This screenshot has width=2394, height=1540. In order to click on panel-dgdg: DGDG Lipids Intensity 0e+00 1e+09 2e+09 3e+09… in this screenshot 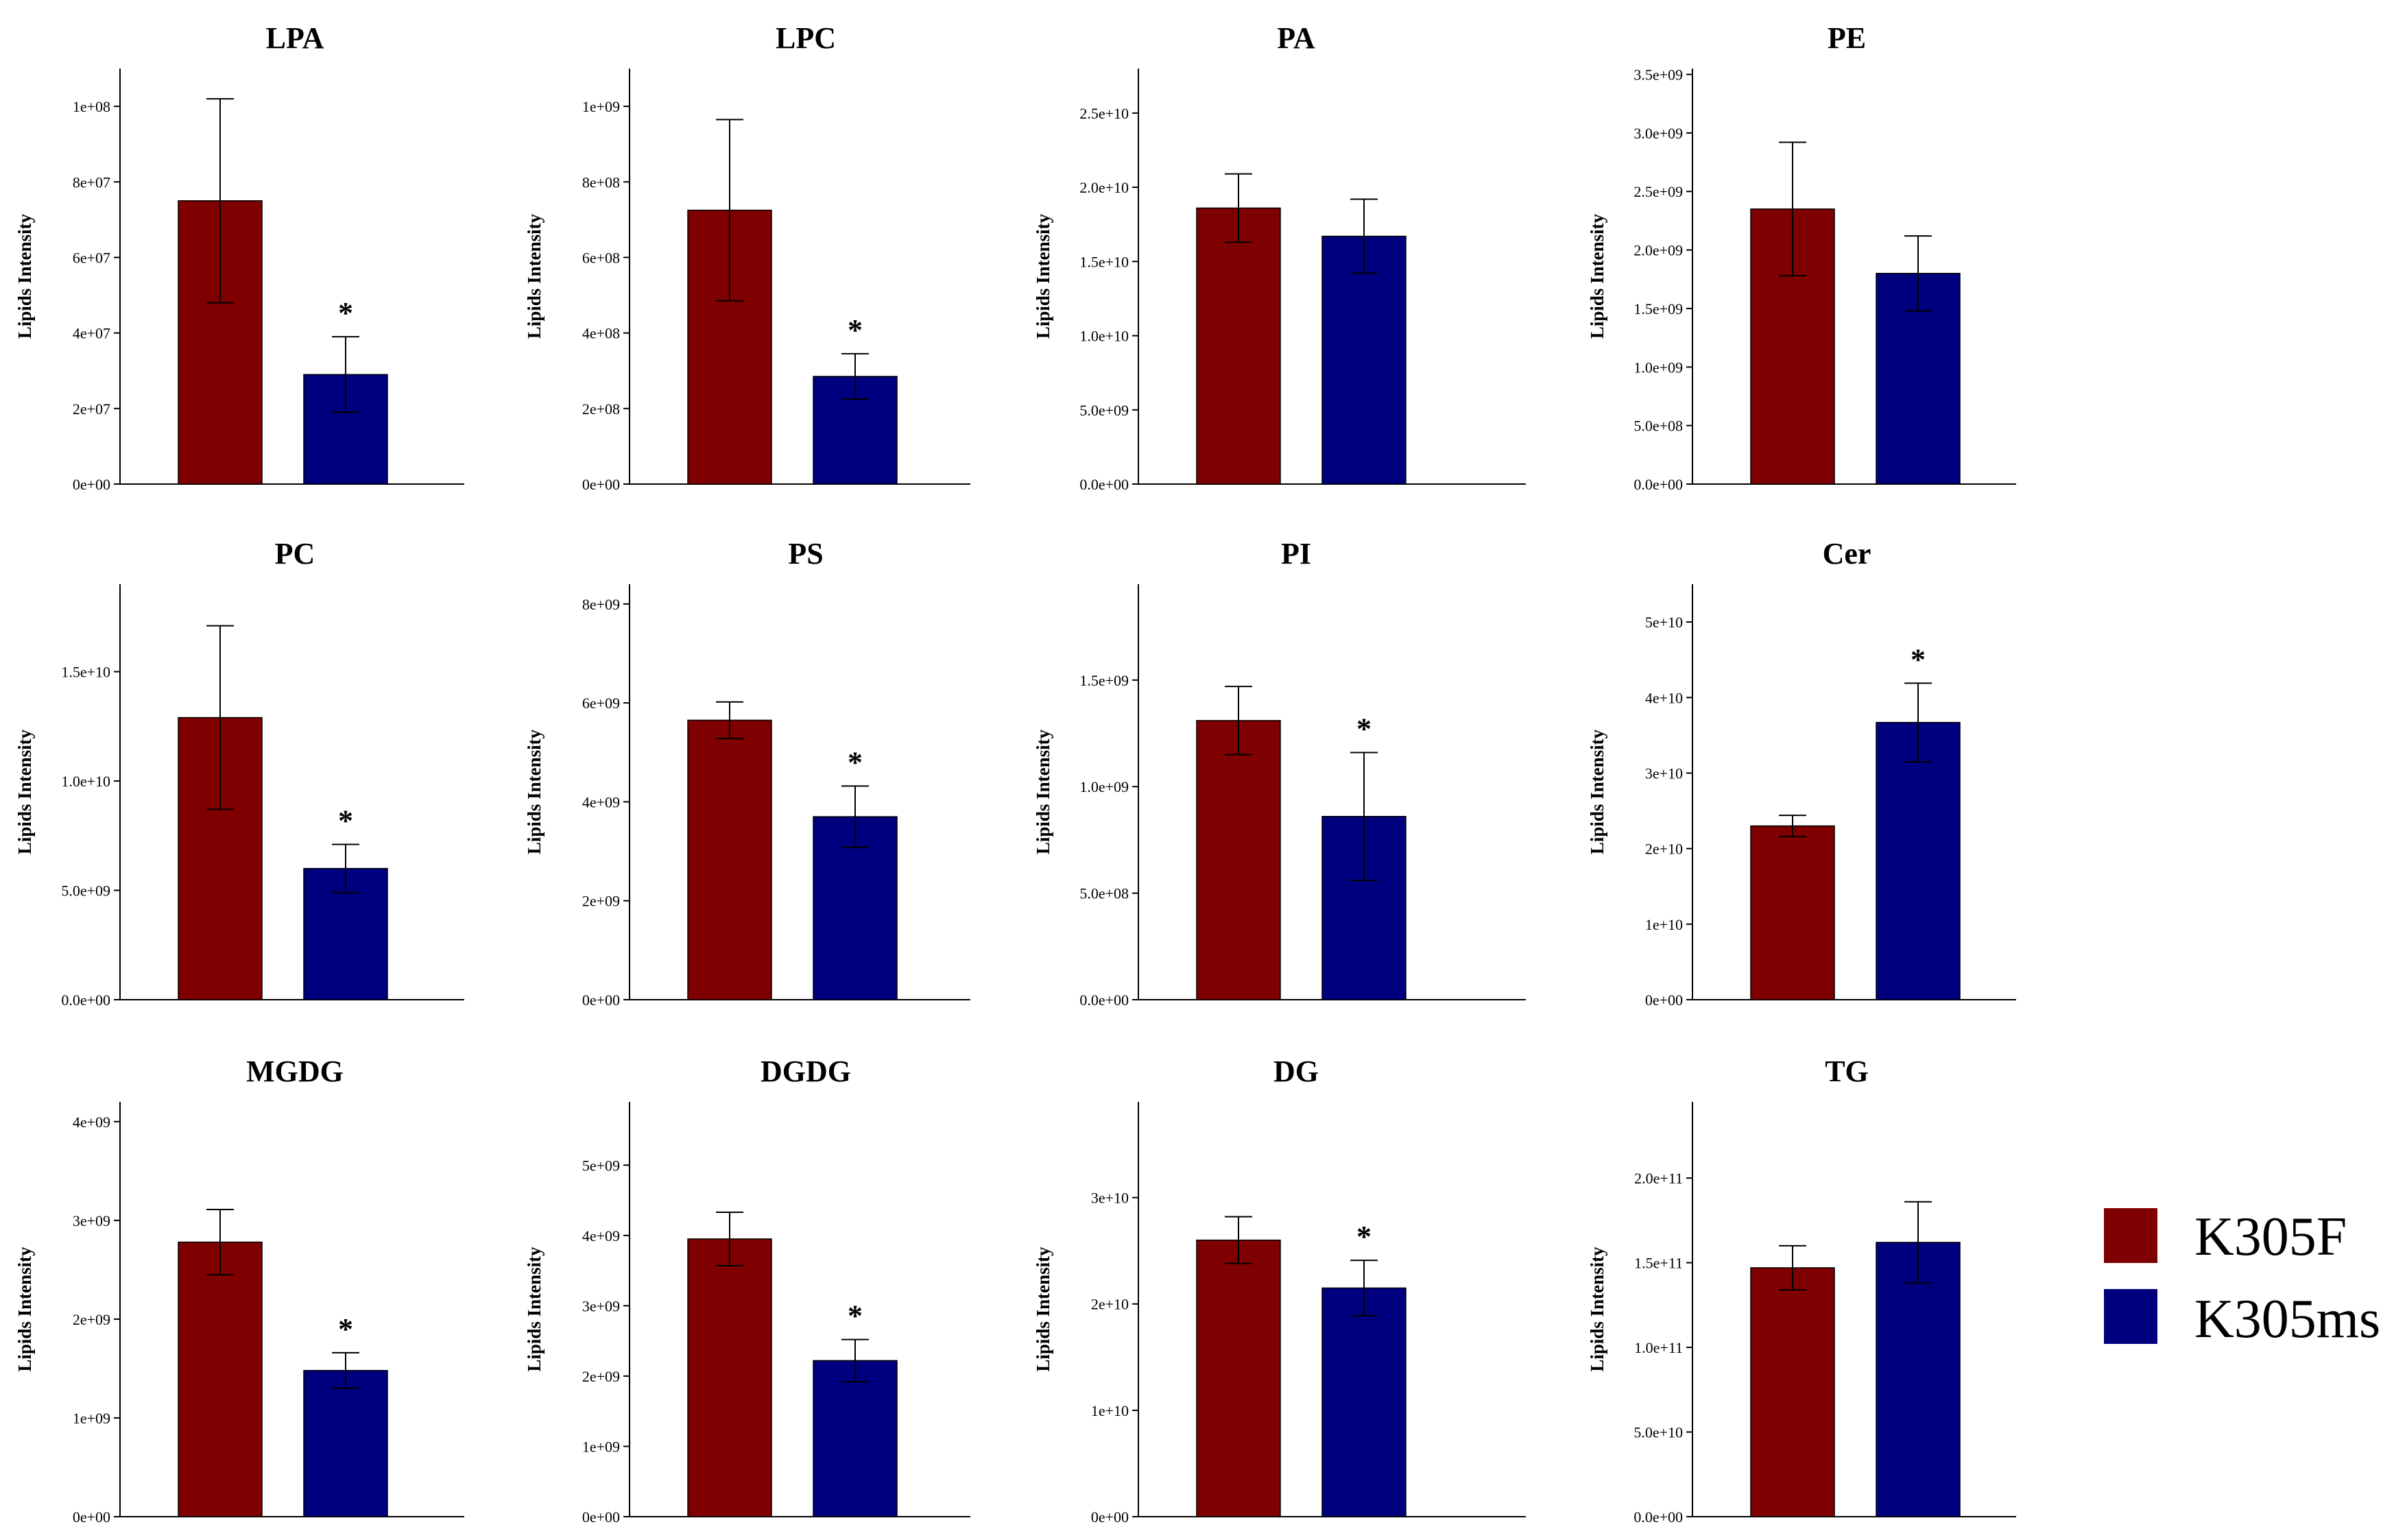, I will do `click(747, 1290)`.